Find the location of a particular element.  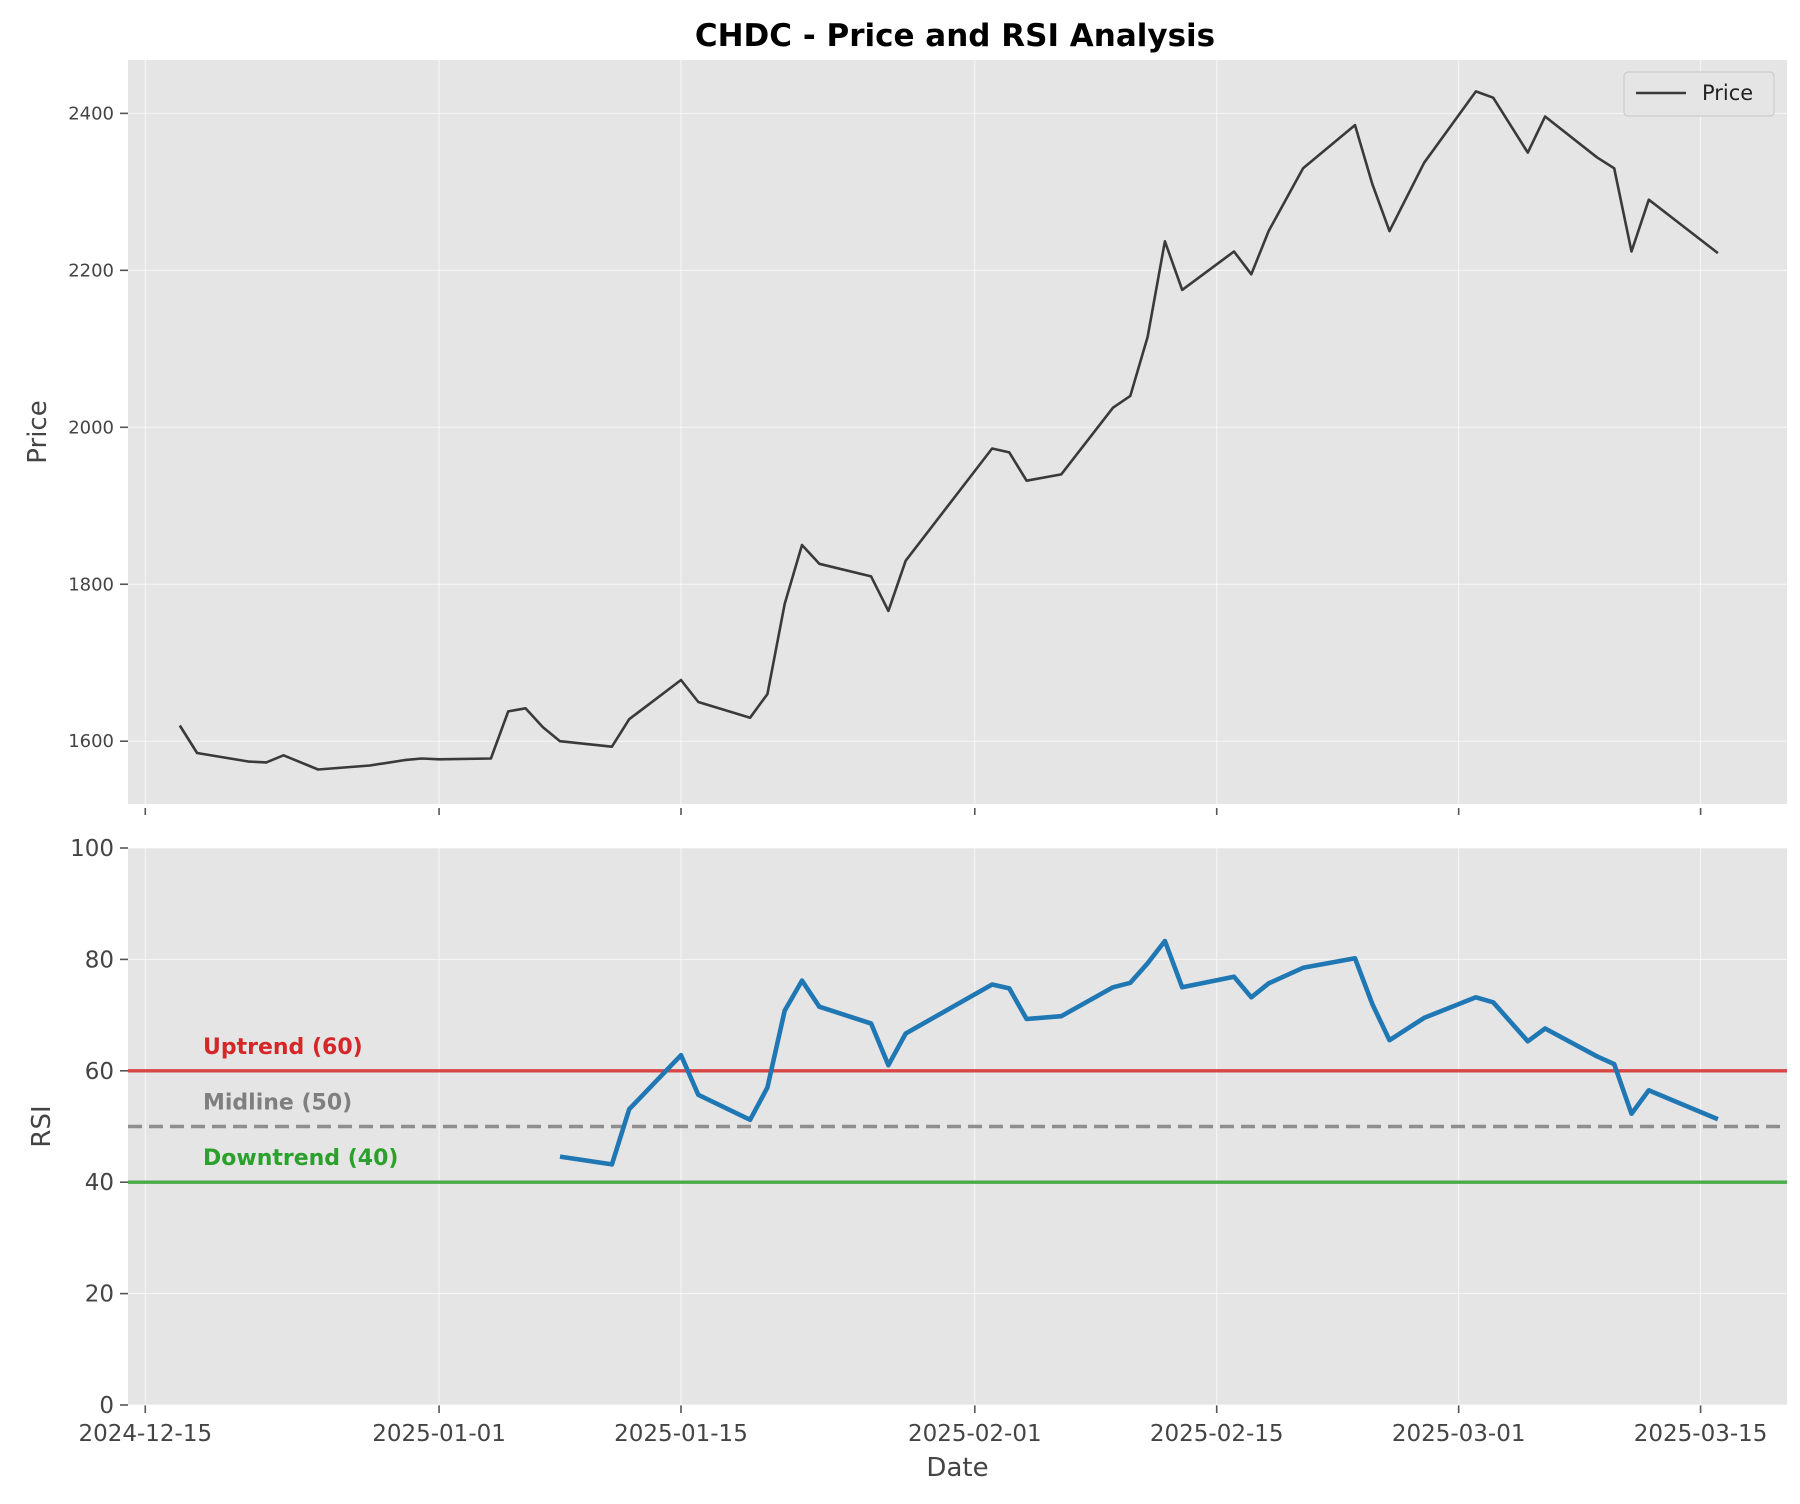

rsi-y-tick-label: 40 is located at coordinates (99, 1183).